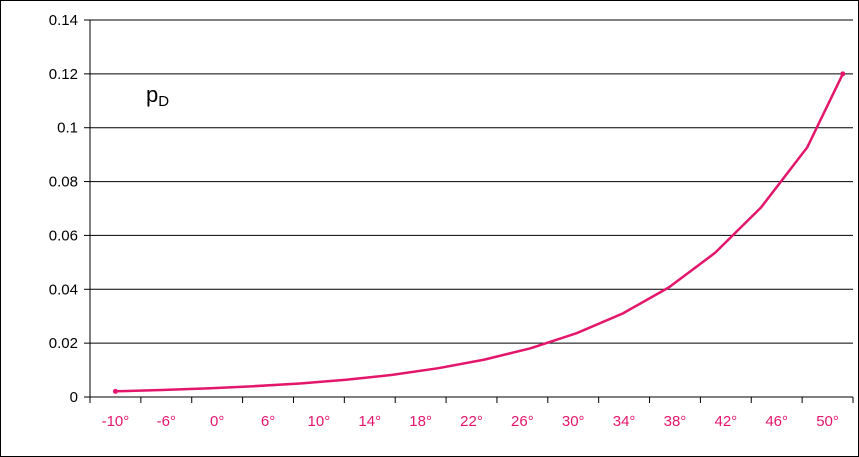 The image size is (859, 457). What do you see at coordinates (63, 289) in the screenshot?
I see `y-tick-label: 0.04` at bounding box center [63, 289].